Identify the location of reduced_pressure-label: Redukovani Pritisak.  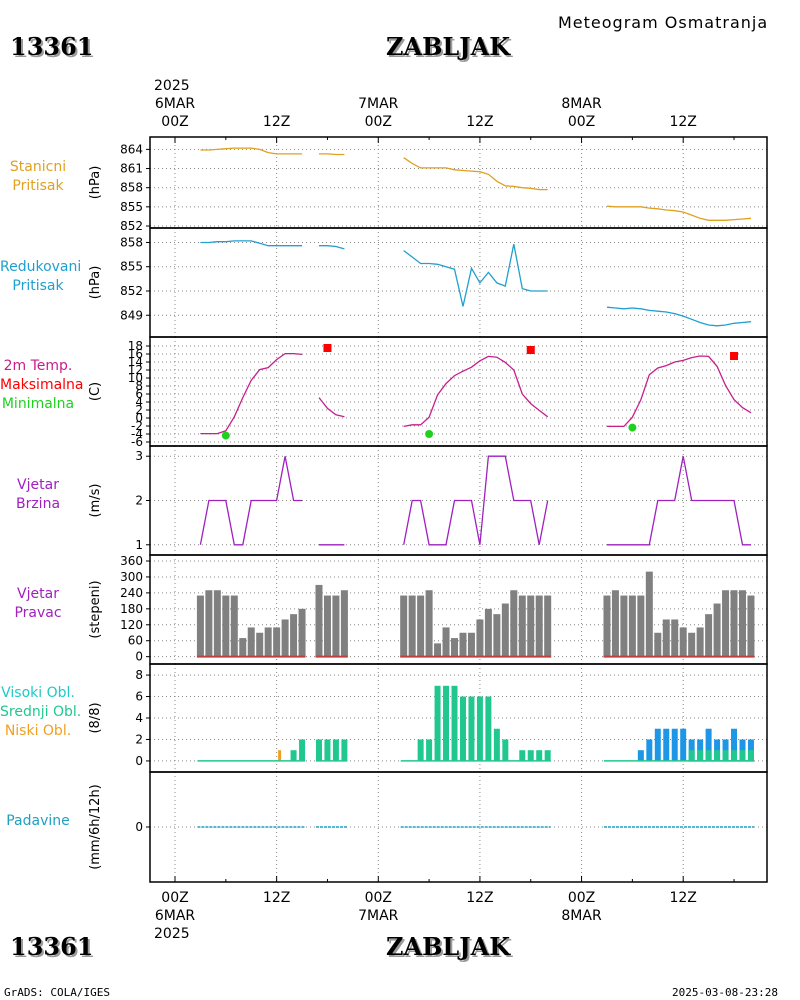
(41, 277).